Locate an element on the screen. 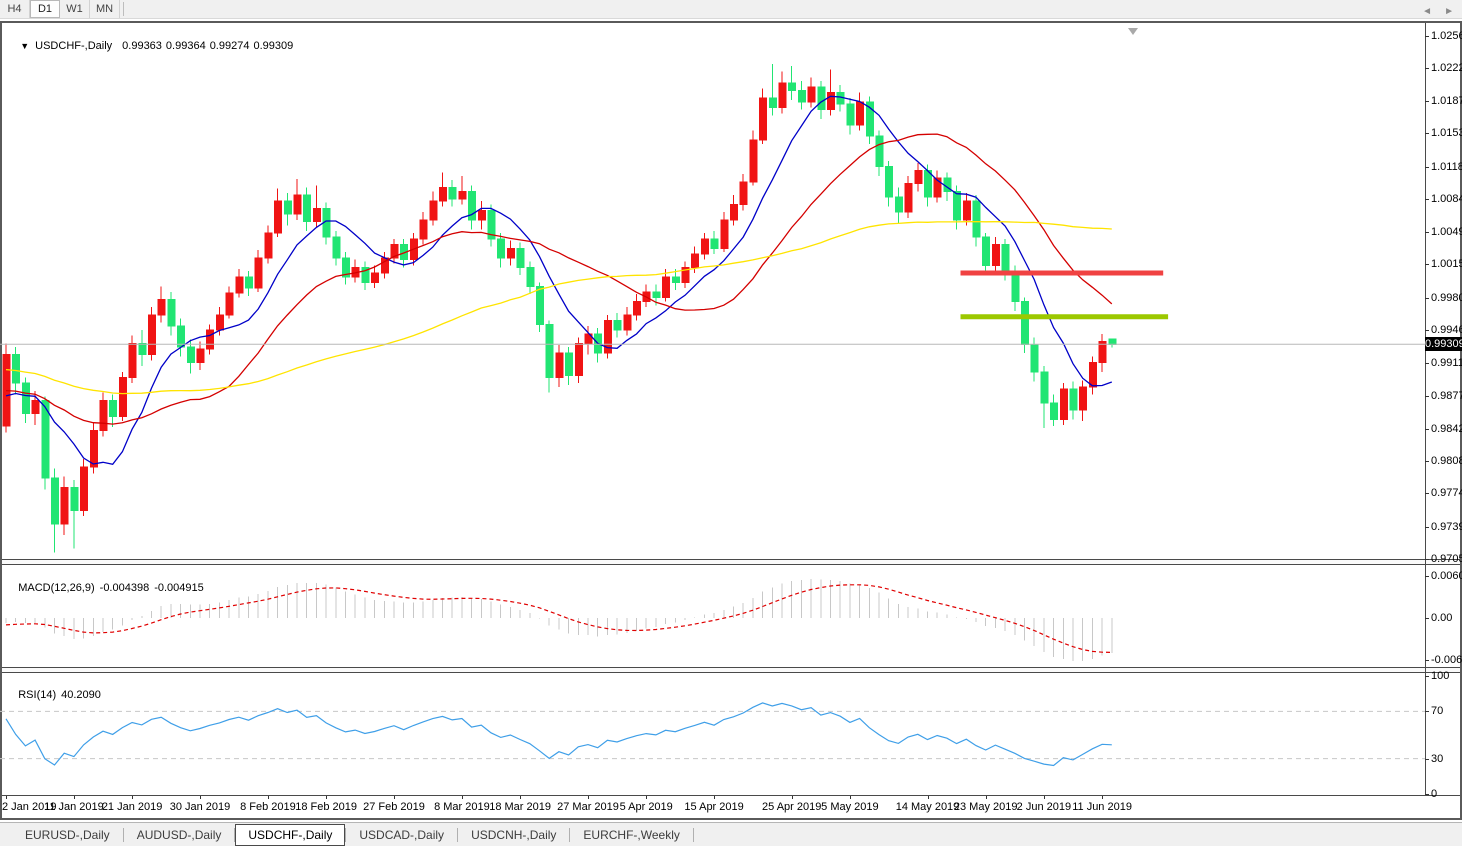  price-axis-label: 1.01530 is located at coordinates (1446, 133).